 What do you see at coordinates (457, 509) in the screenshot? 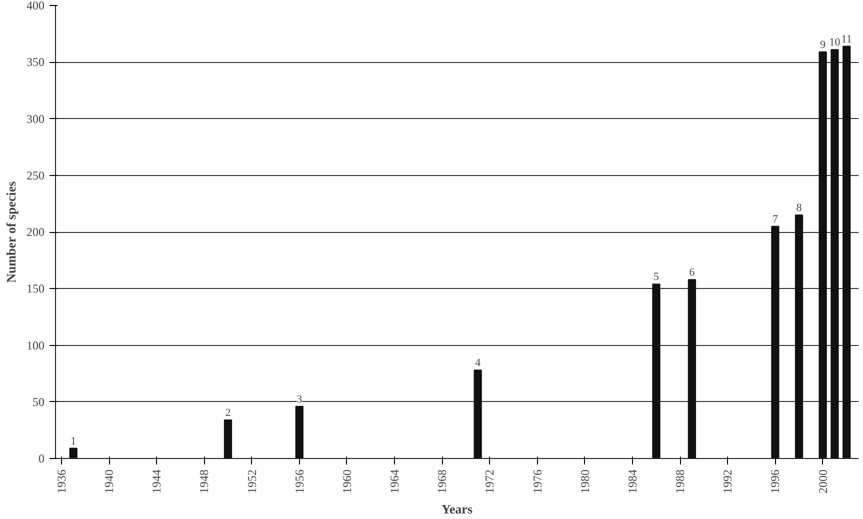
I see `x-axis-title: Years` at bounding box center [457, 509].